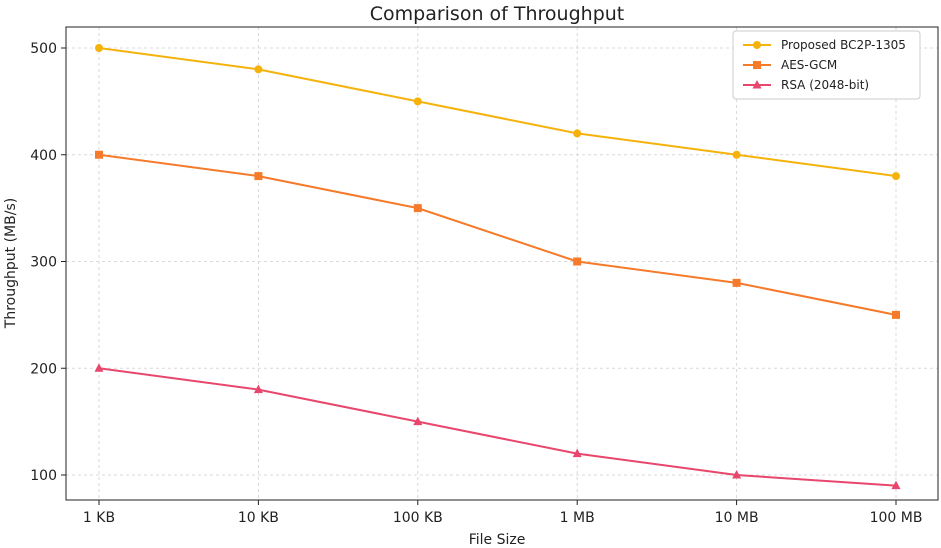 The height and width of the screenshot is (548, 941). I want to click on x-tick-label: 100 MB, so click(896, 518).